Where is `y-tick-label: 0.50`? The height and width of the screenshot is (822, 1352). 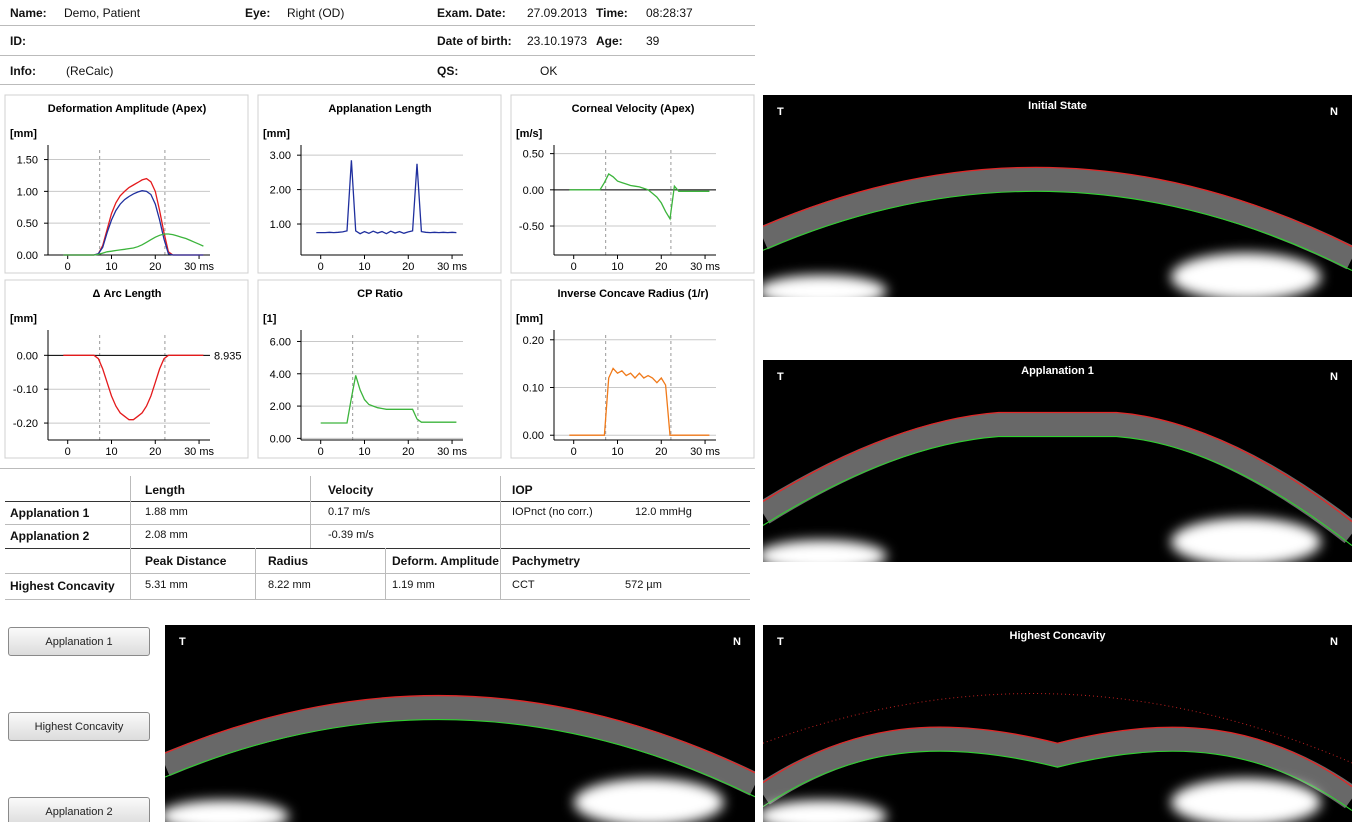 y-tick-label: 0.50 is located at coordinates (27, 224).